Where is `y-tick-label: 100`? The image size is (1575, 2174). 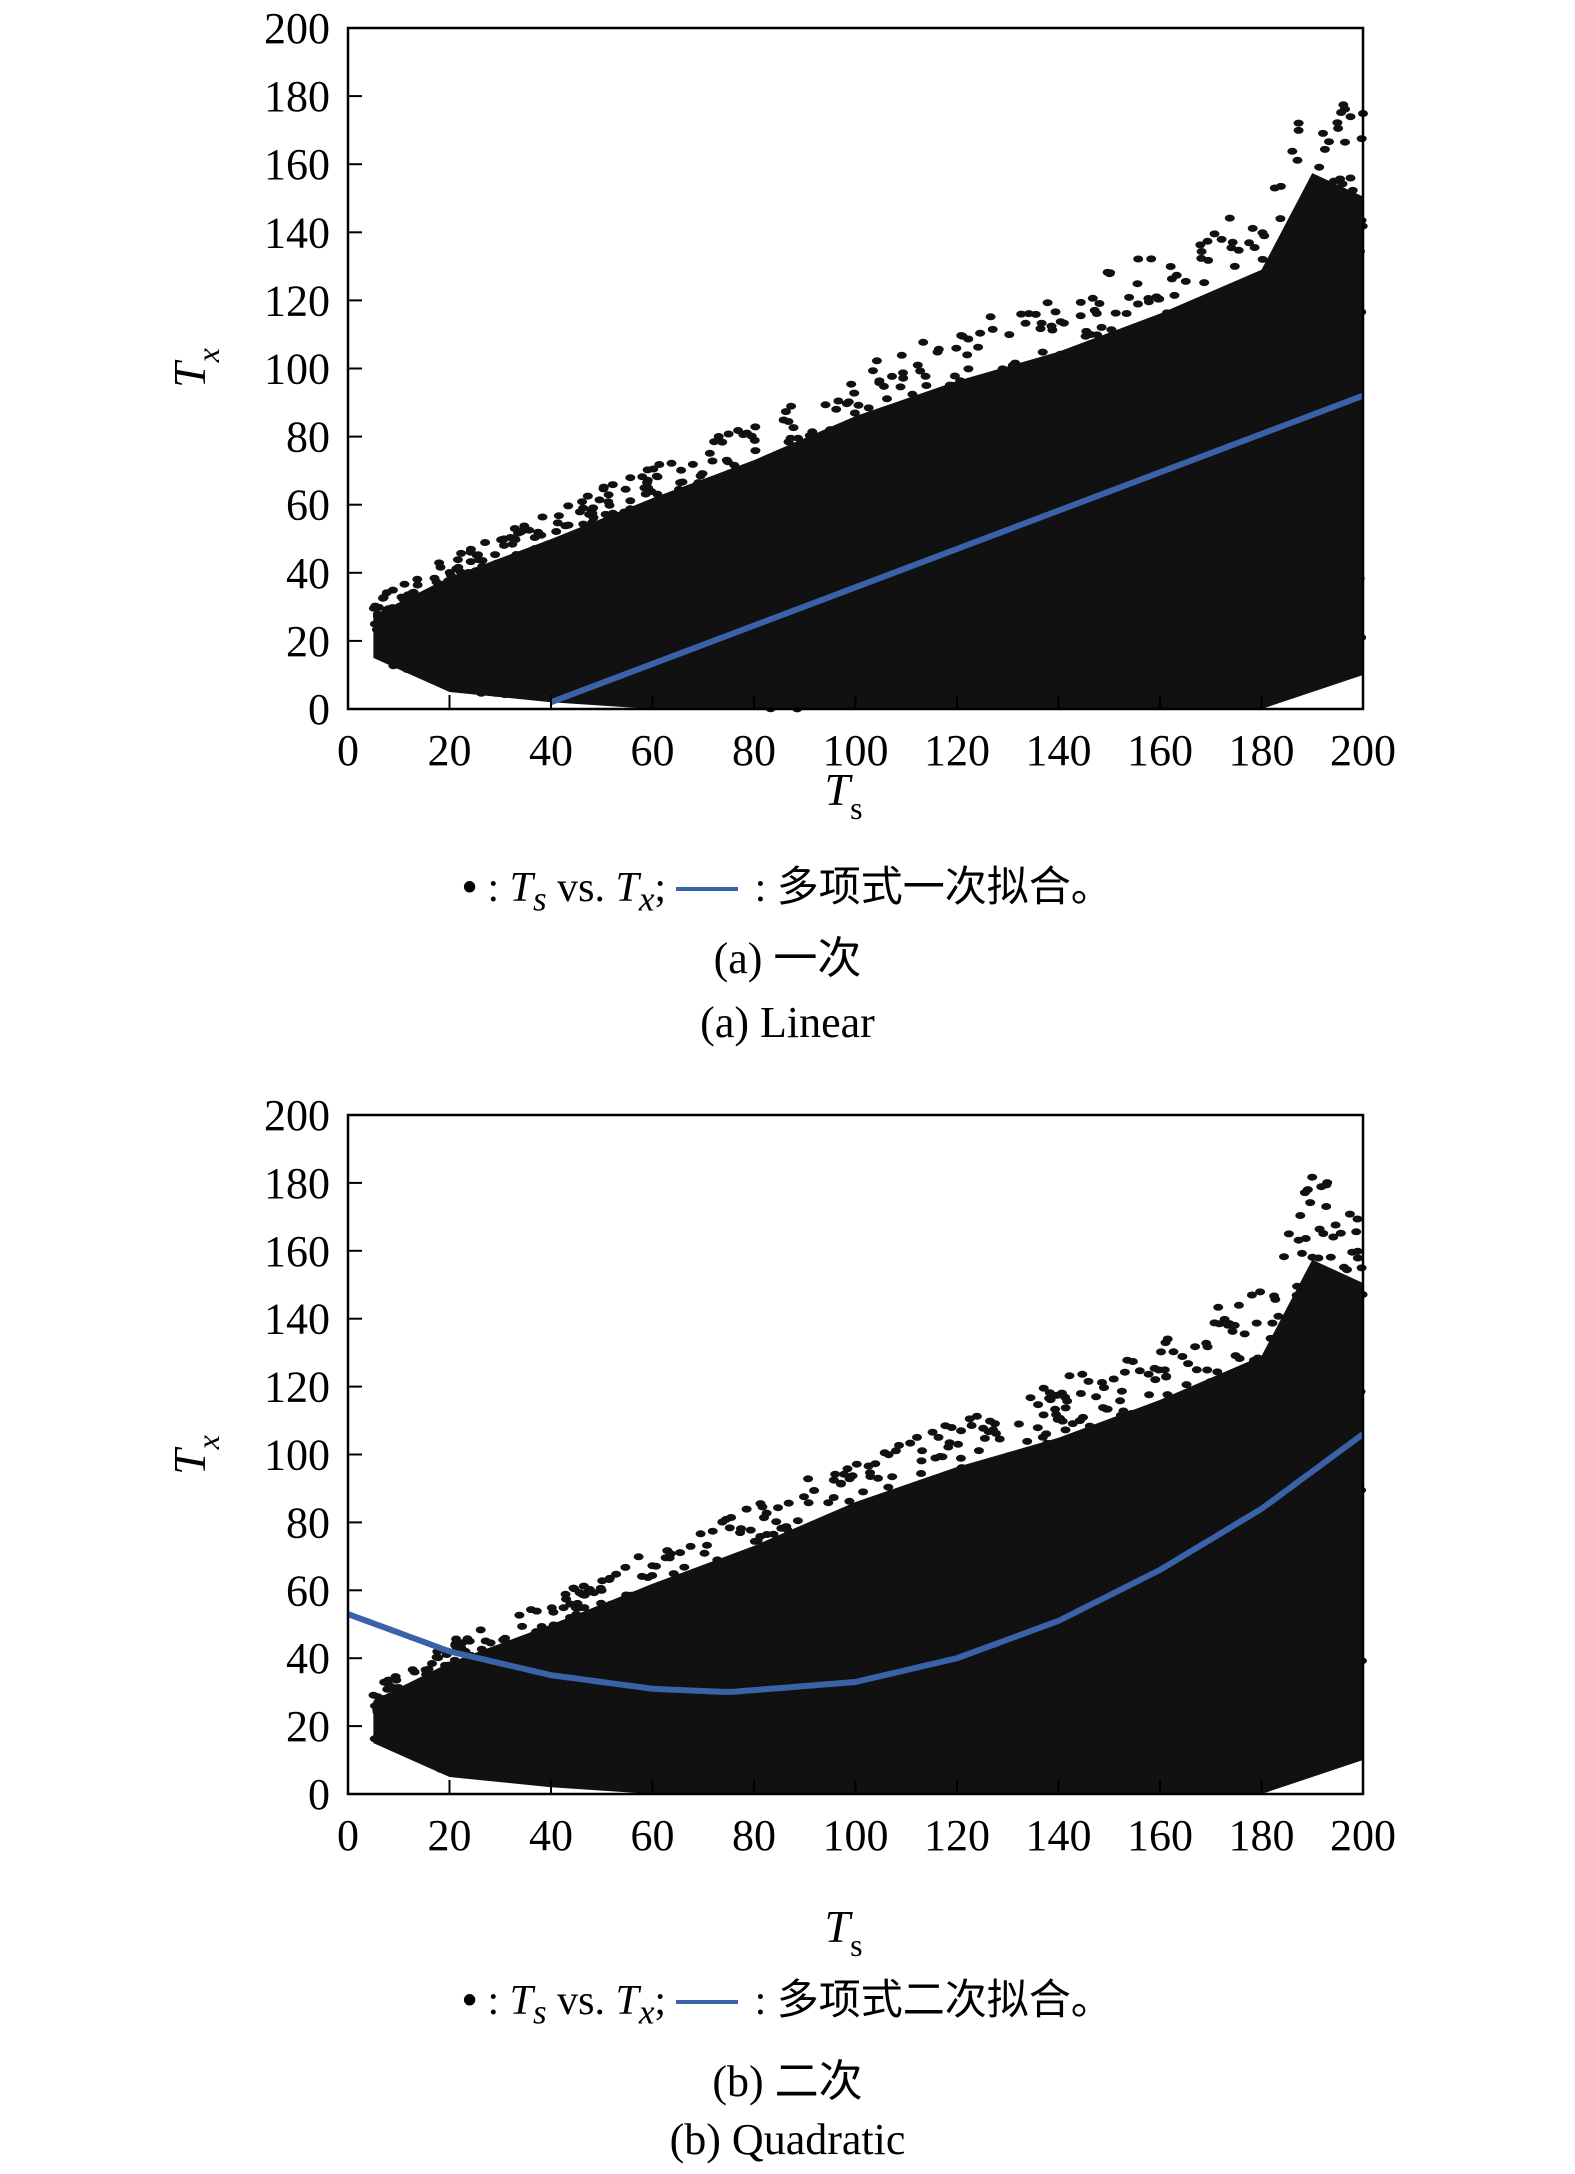 y-tick-label: 100 is located at coordinates (297, 1455).